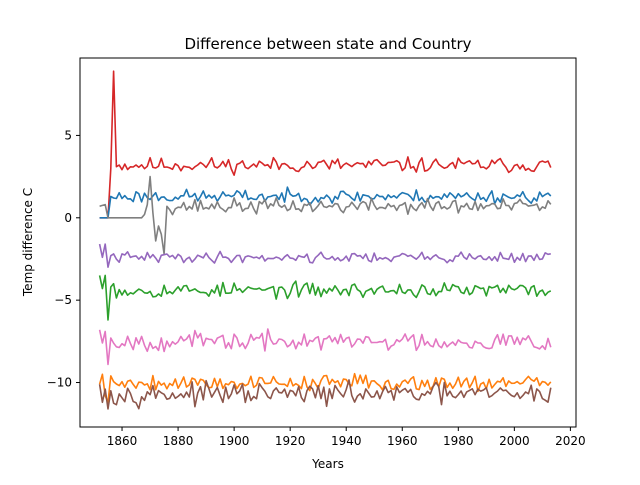  I want to click on y-axis-label: Temp difference C, so click(28, 242).